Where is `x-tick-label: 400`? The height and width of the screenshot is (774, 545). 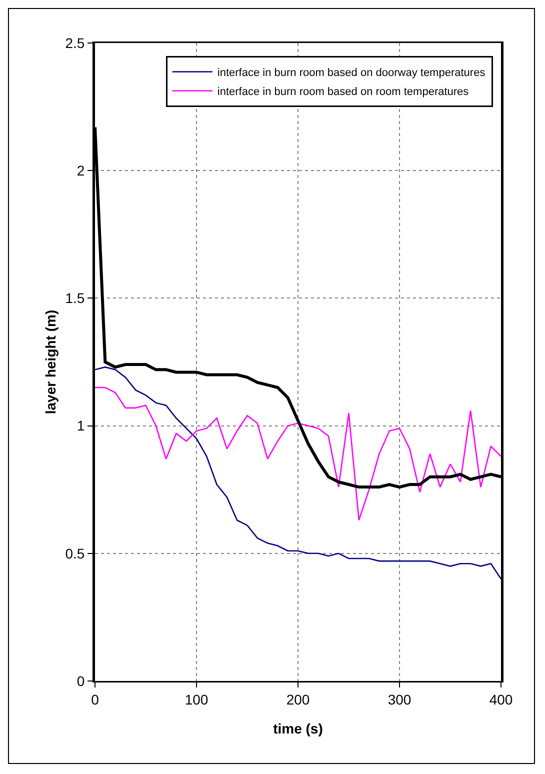 x-tick-label: 400 is located at coordinates (501, 699).